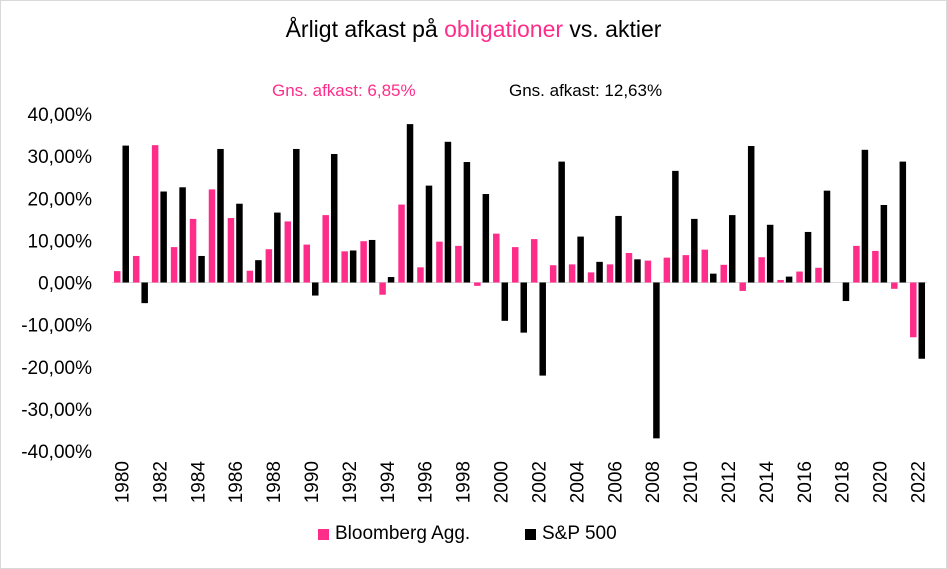 The image size is (947, 569). What do you see at coordinates (713, 278) in the screenshot?
I see `bar-sp500-2011` at bounding box center [713, 278].